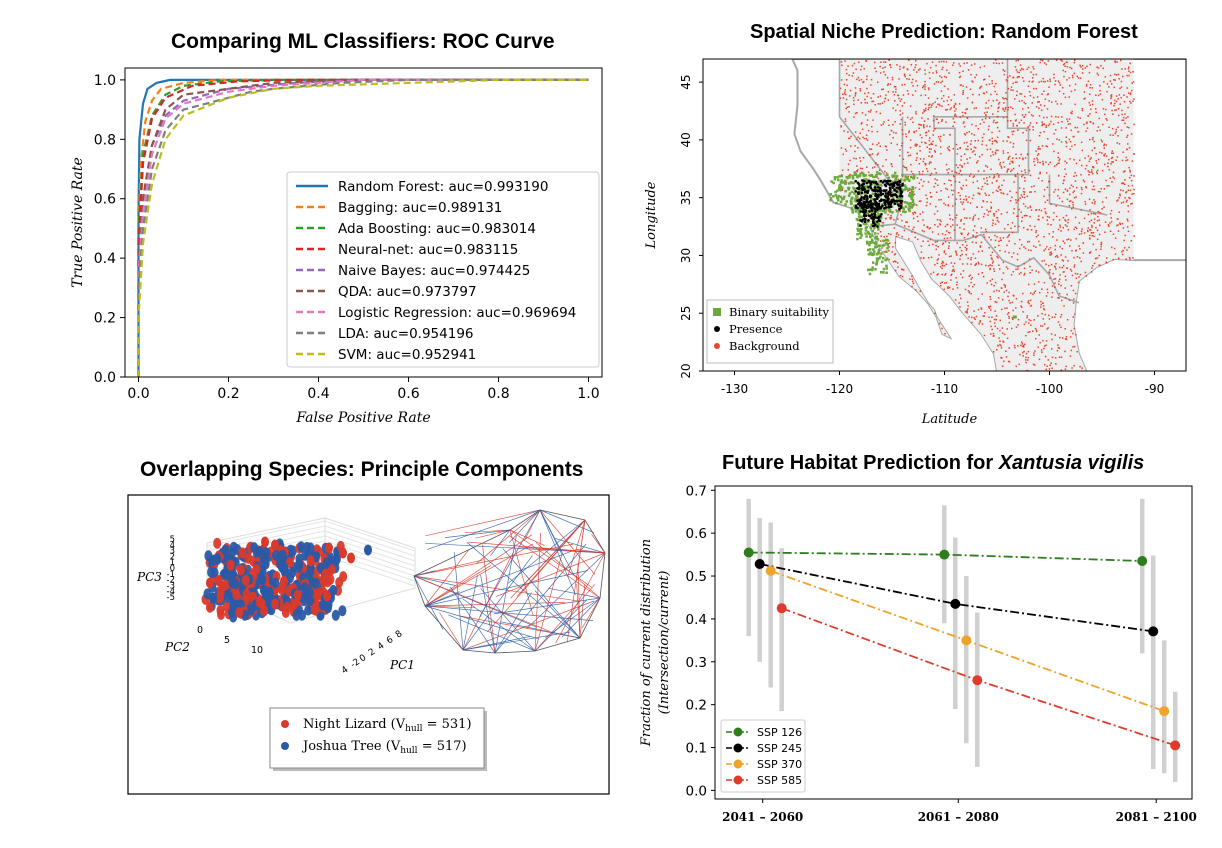 This screenshot has height=848, width=1222. Describe the element at coordinates (363, 227) in the screenshot. I see `roc-series-line` at that location.